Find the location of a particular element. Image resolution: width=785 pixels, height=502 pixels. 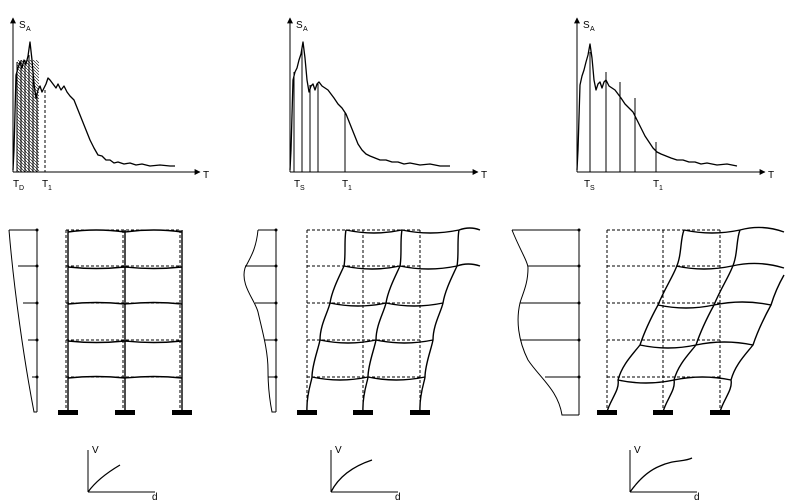

t1-label-left: T is located at coordinates (45, 184).